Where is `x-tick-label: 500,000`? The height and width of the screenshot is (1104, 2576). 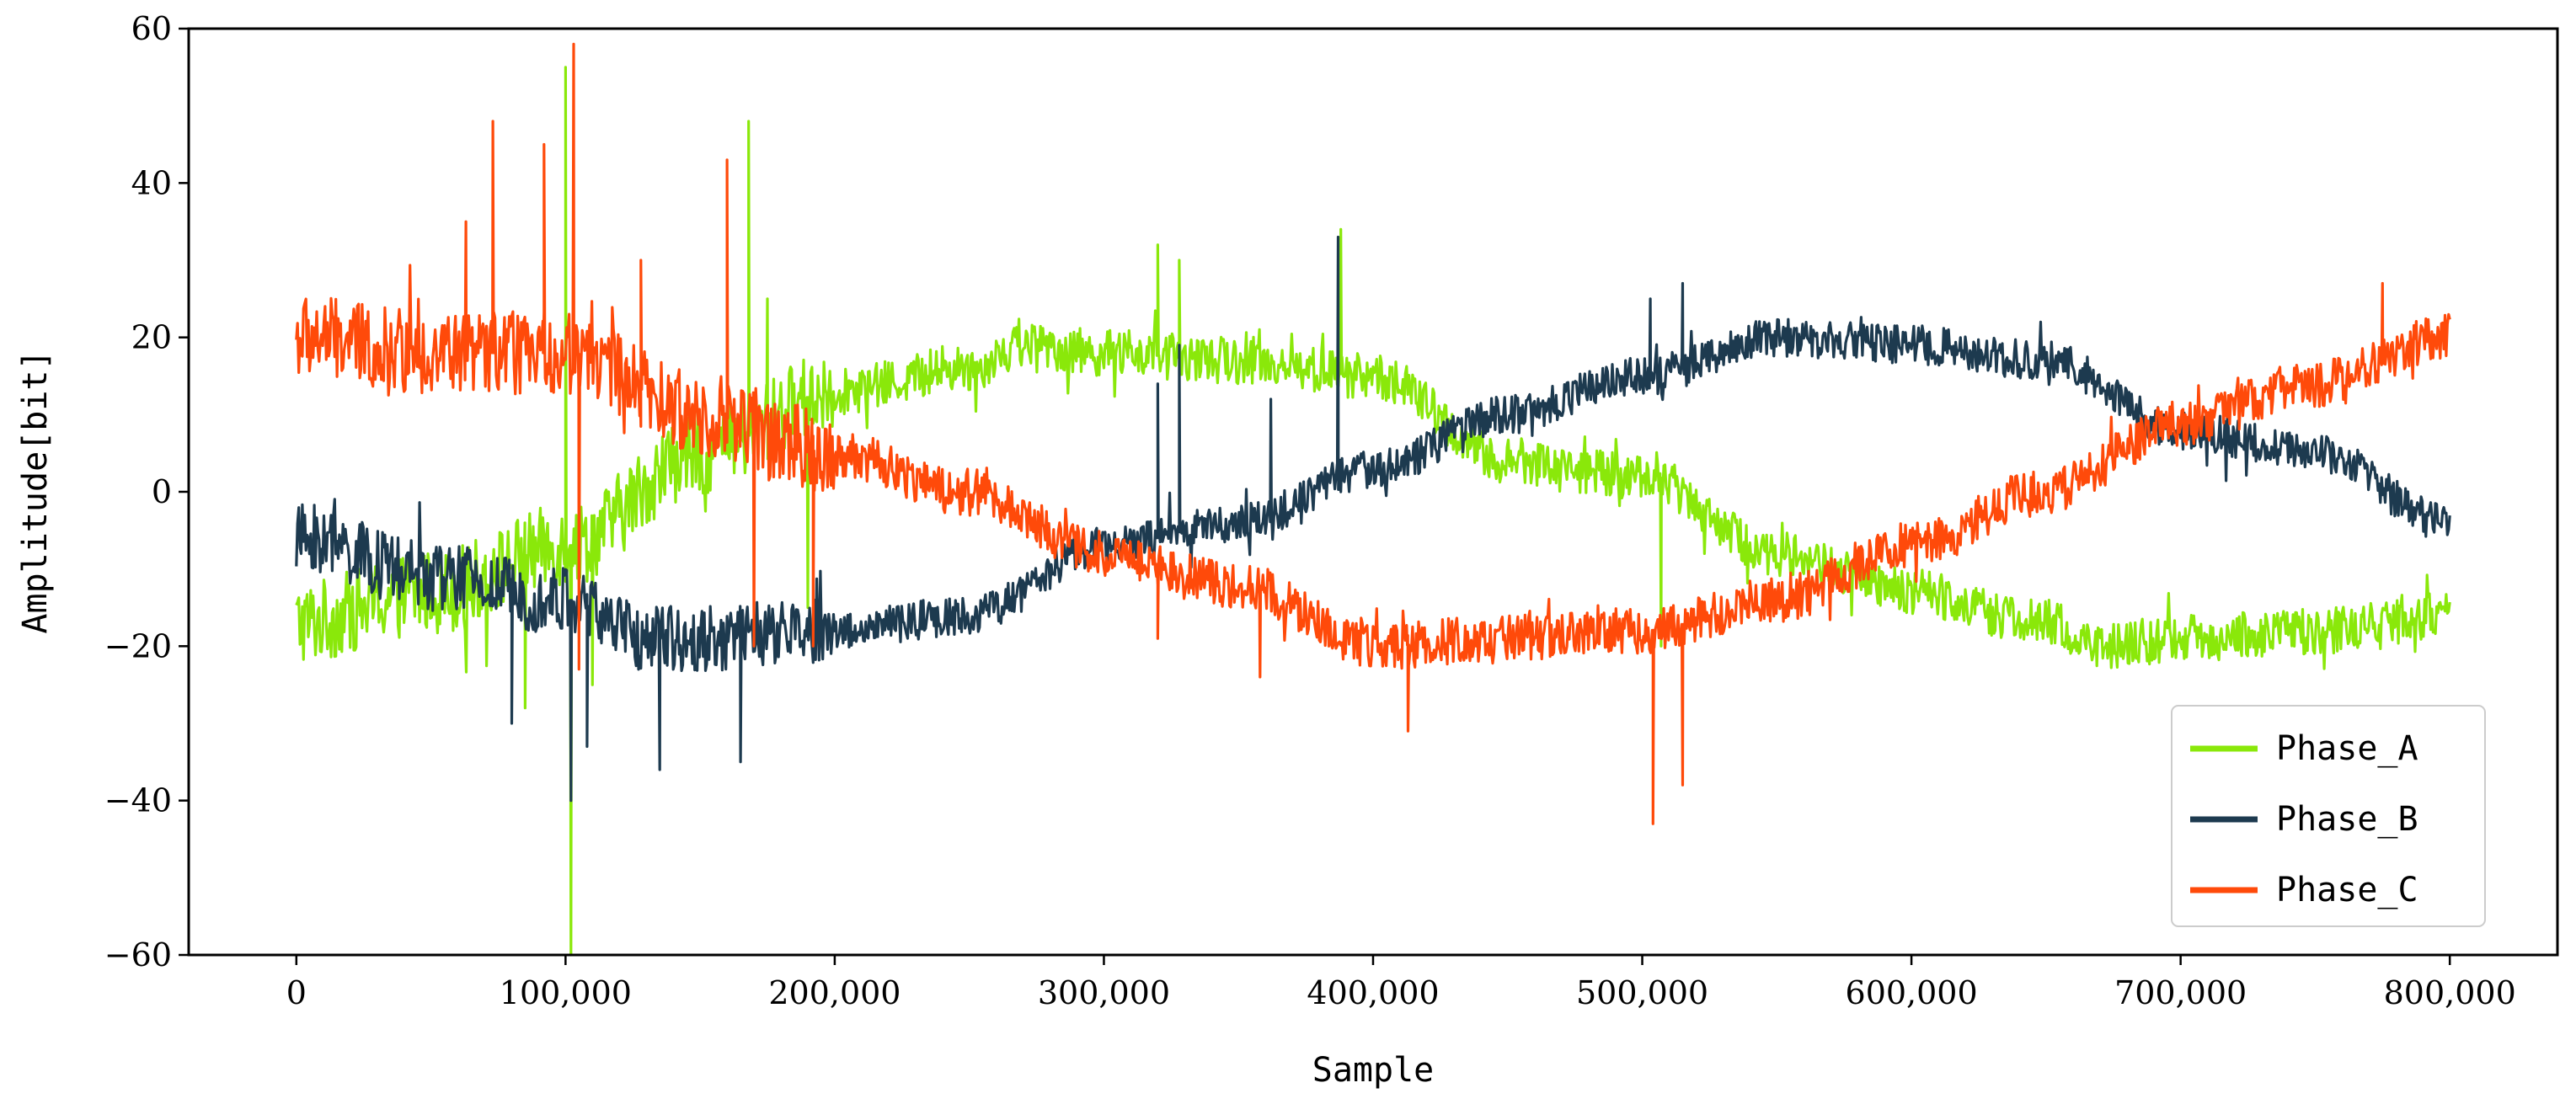 x-tick-label: 500,000 is located at coordinates (1642, 992).